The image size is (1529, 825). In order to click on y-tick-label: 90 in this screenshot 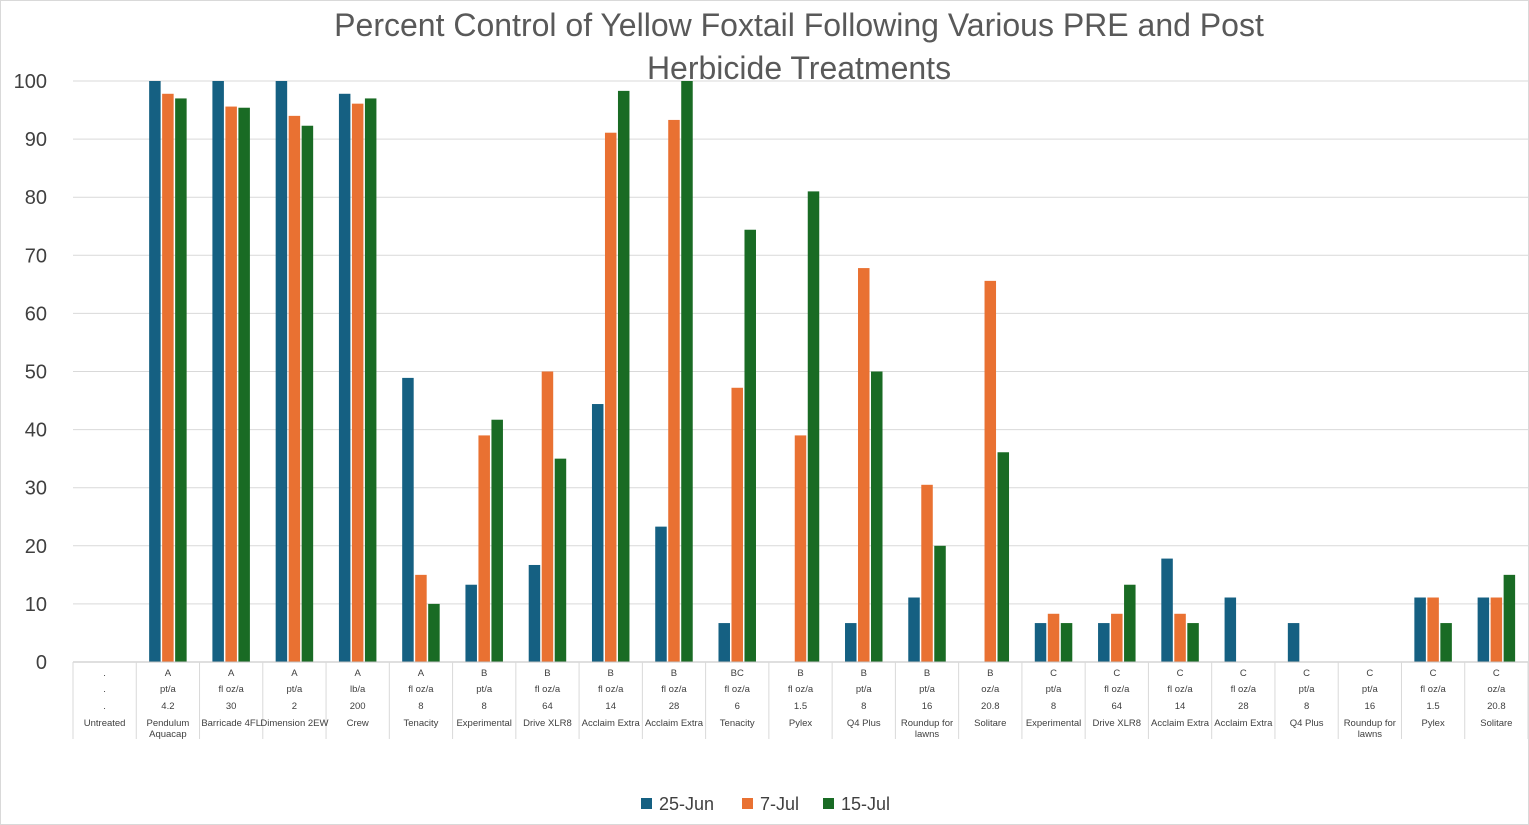, I will do `click(36, 140)`.